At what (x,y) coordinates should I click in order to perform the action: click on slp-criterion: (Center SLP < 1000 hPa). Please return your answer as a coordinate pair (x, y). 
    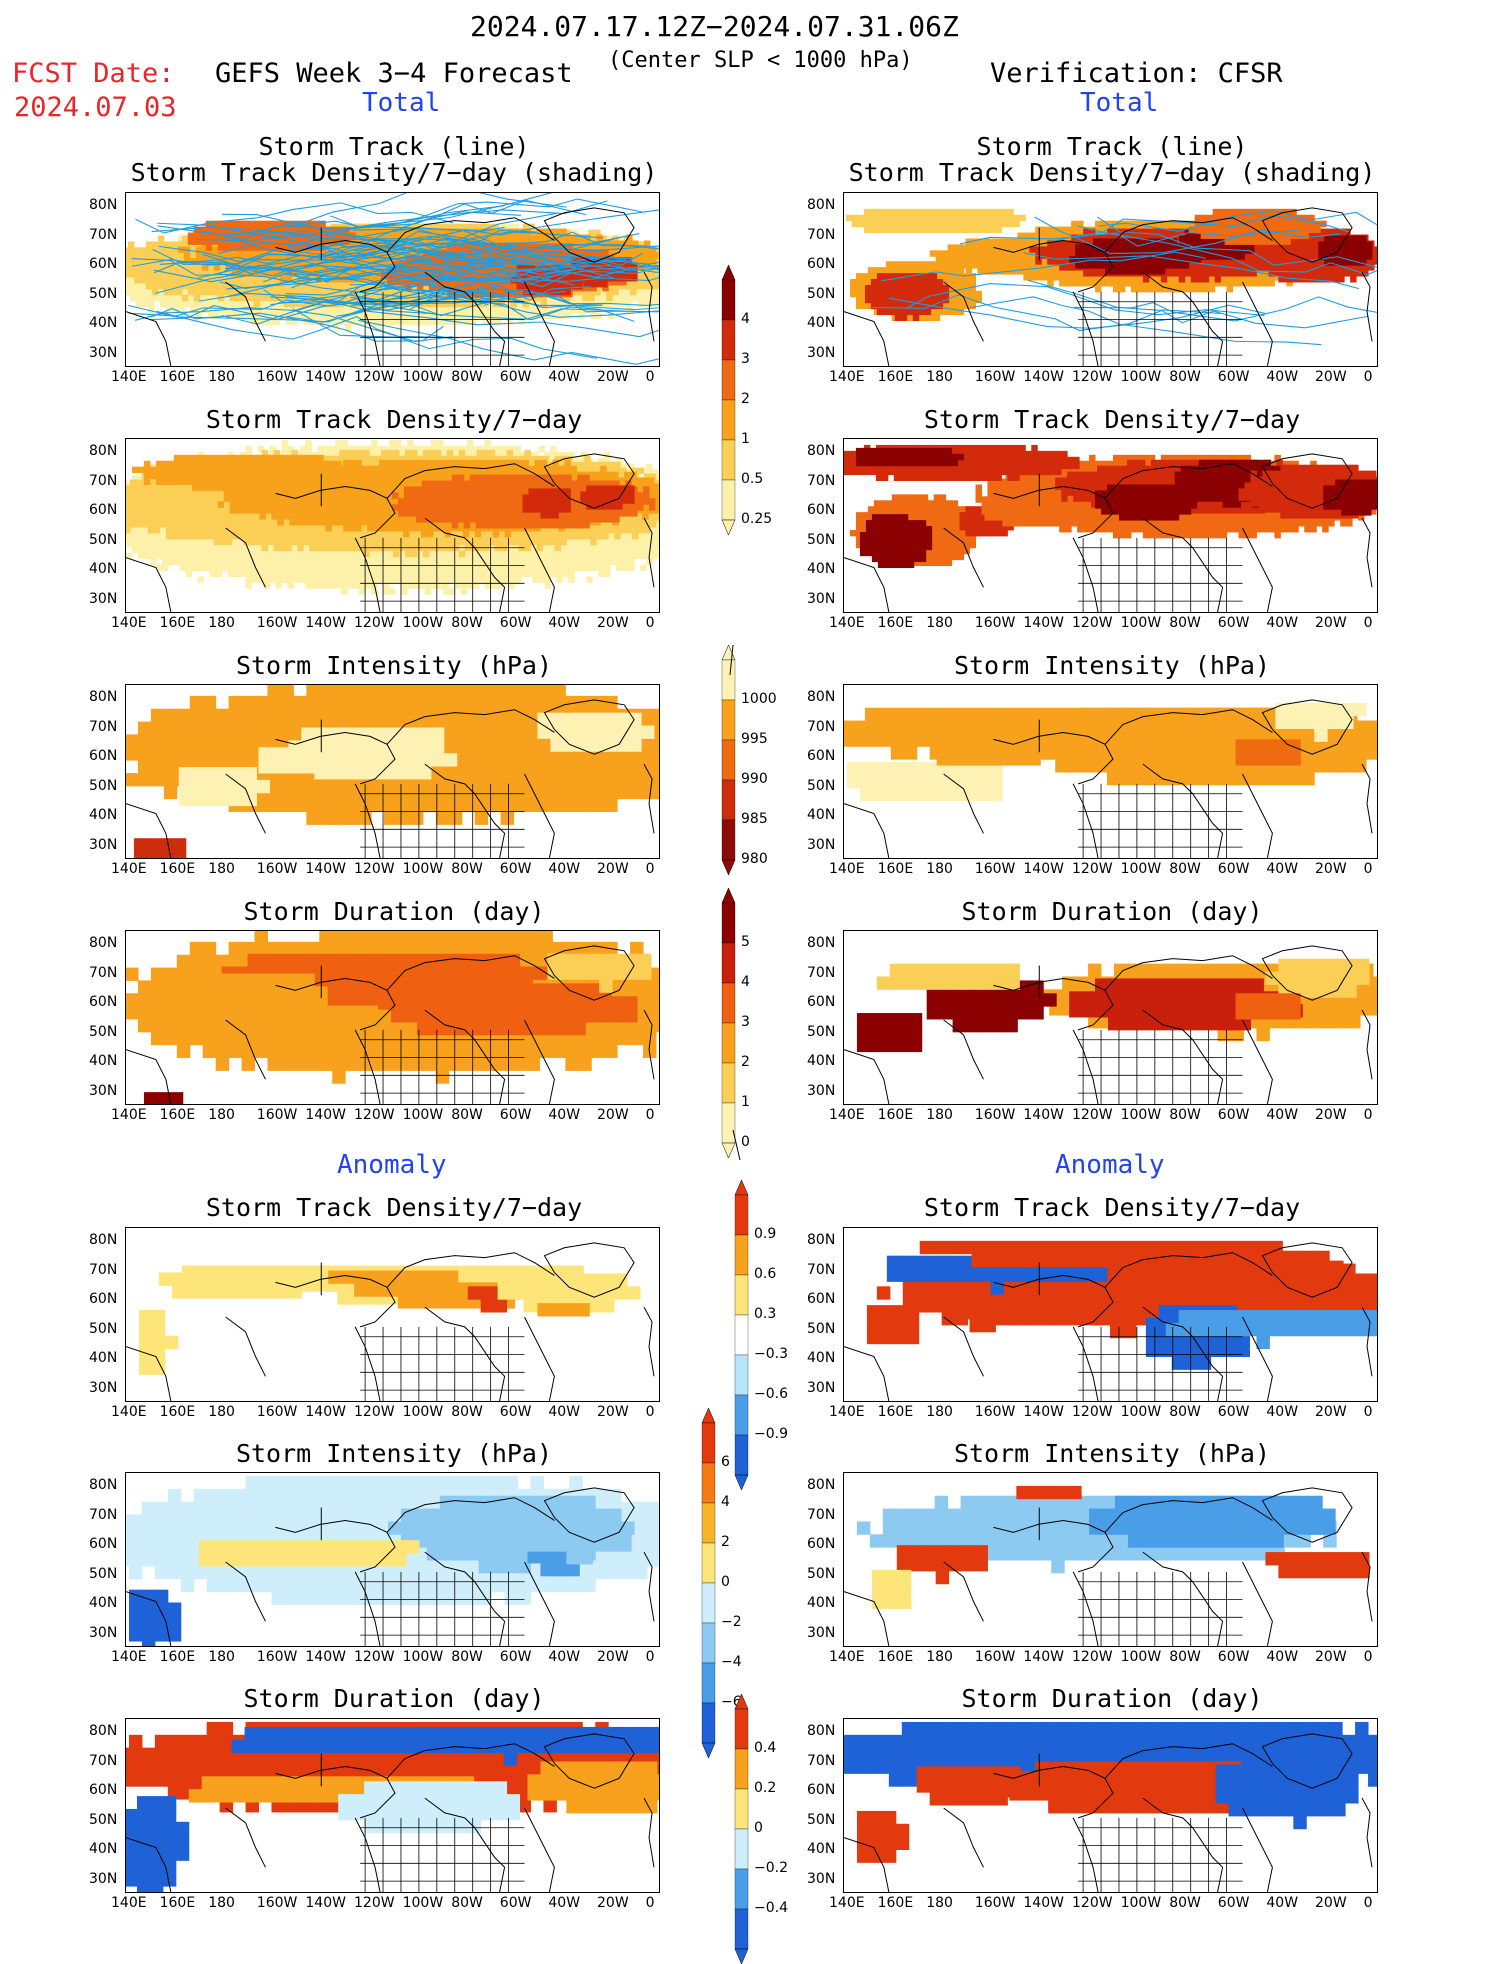
    Looking at the image, I should click on (760, 60).